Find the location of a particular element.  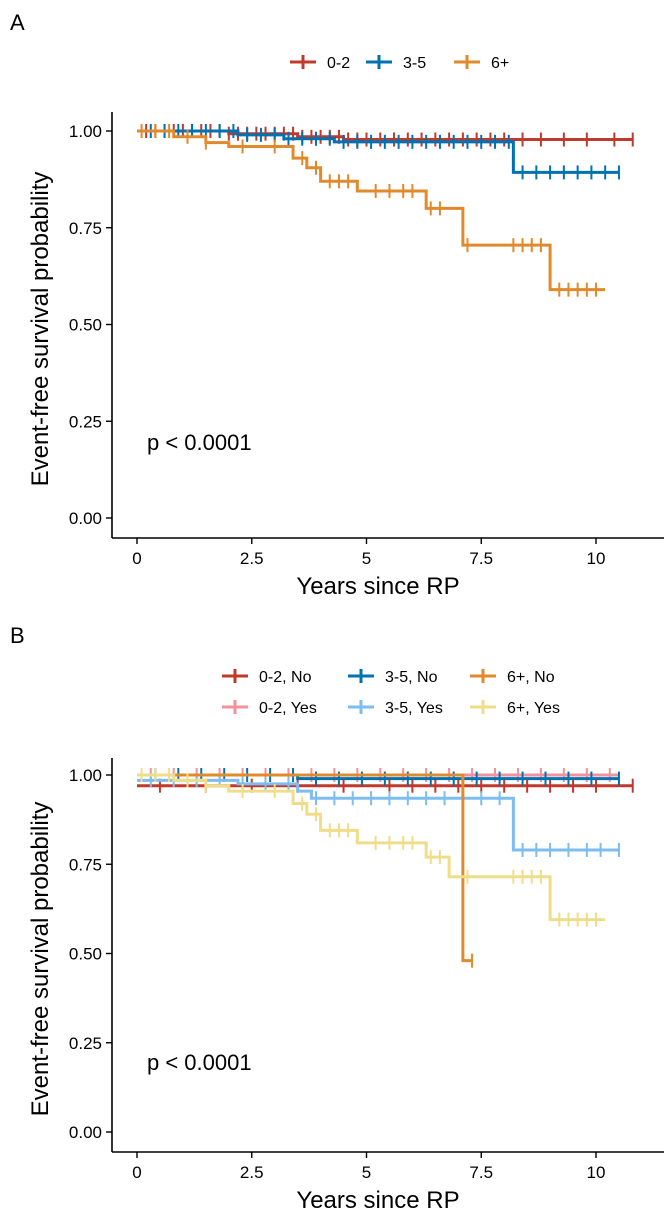

panel-letter: A is located at coordinates (17, 22).